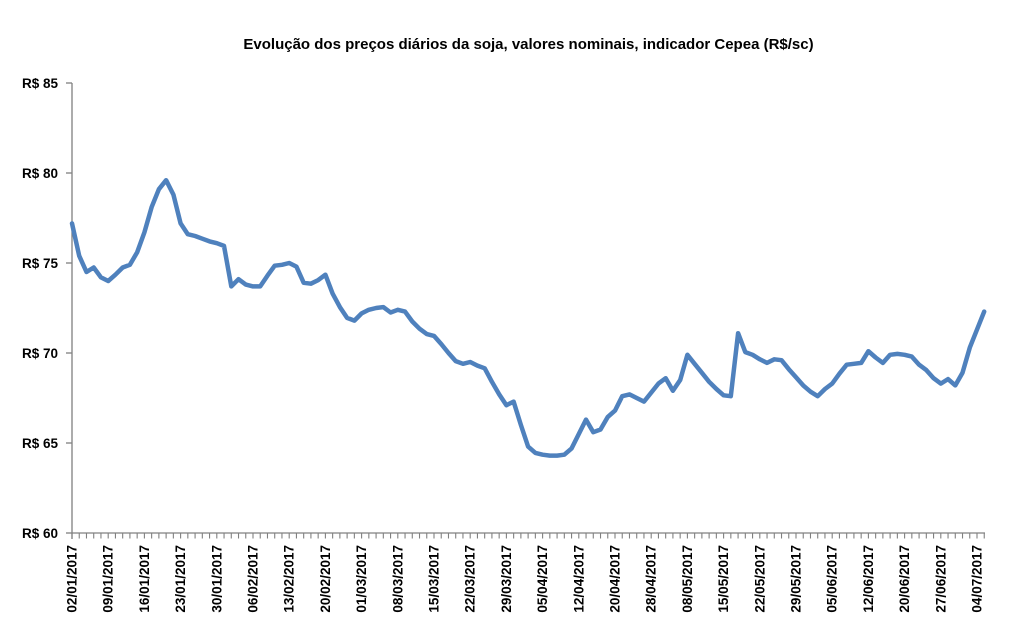 The image size is (1012, 631). Describe the element at coordinates (40, 263) in the screenshot. I see `y-tick-label: R$ 75` at that location.